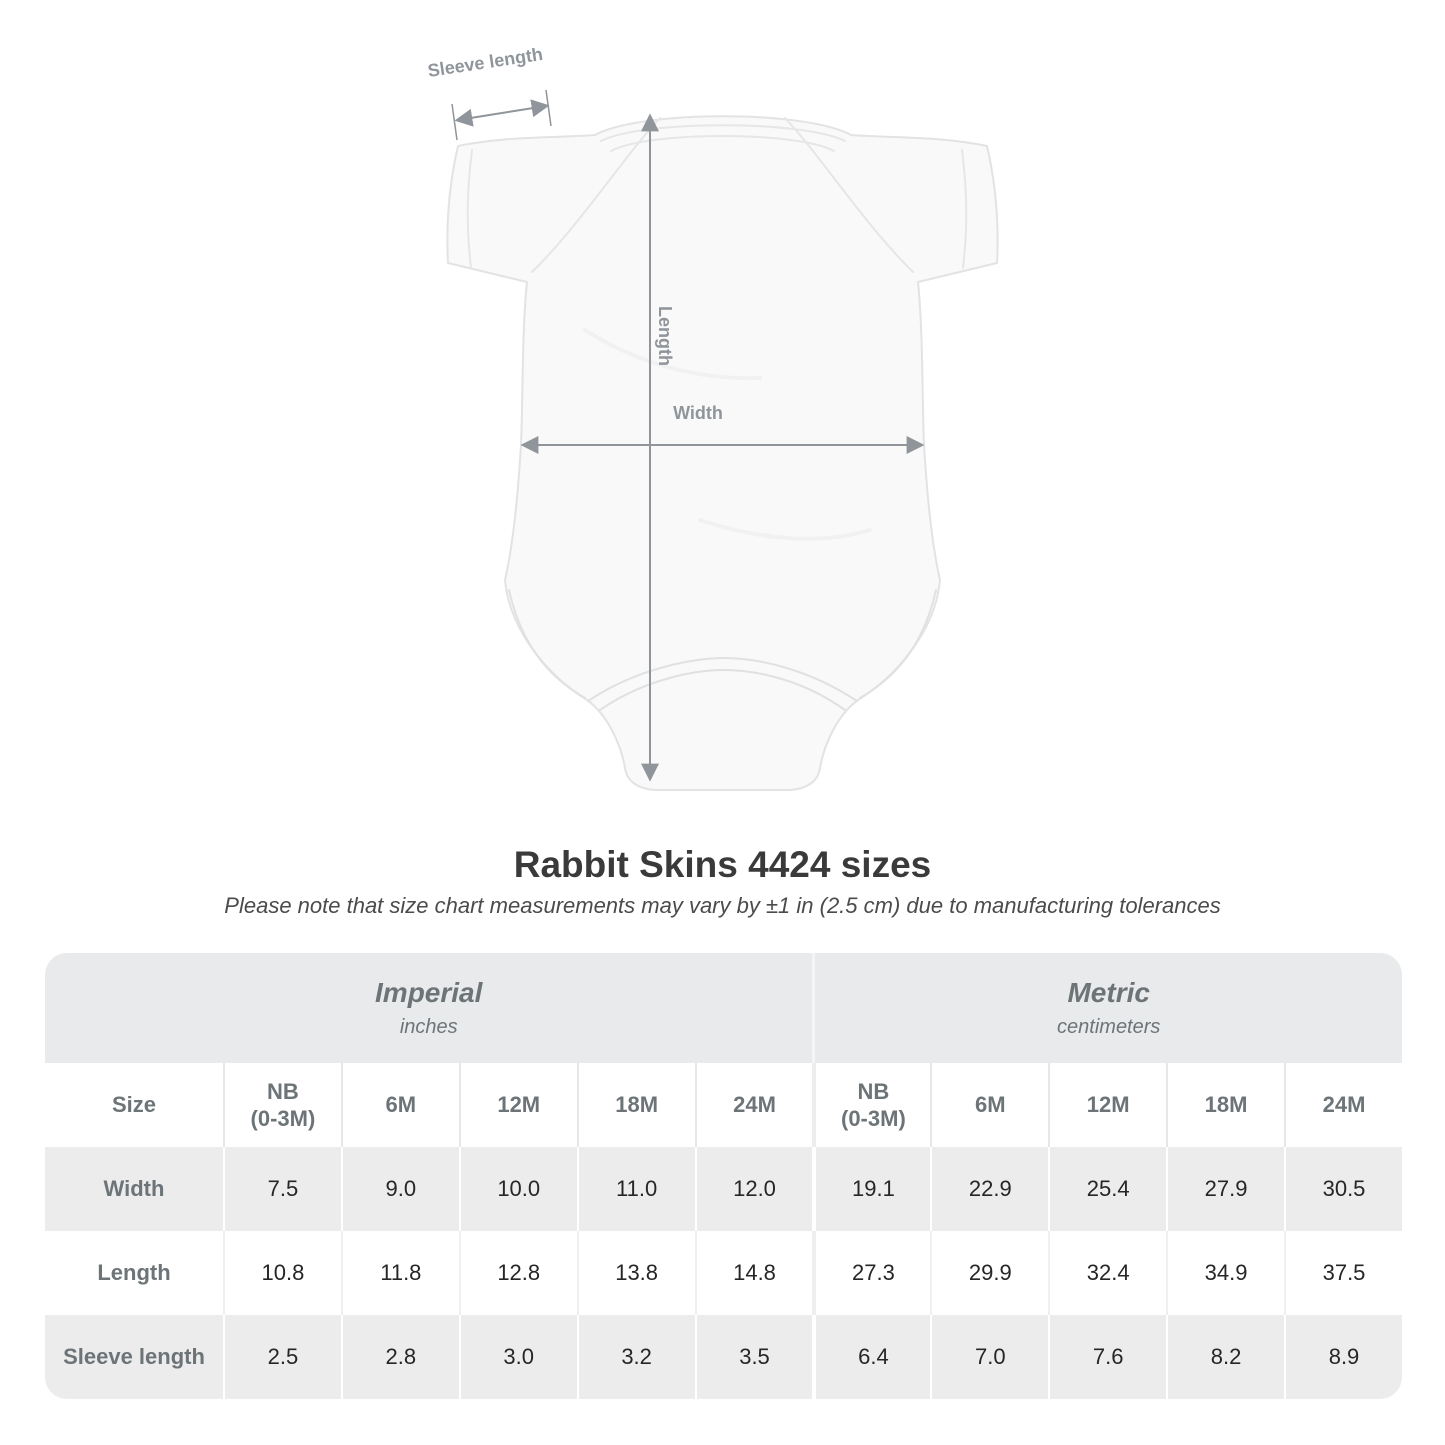 The image size is (1445, 1445). Describe the element at coordinates (134, 1189) in the screenshot. I see `row-label-width: Width` at that location.